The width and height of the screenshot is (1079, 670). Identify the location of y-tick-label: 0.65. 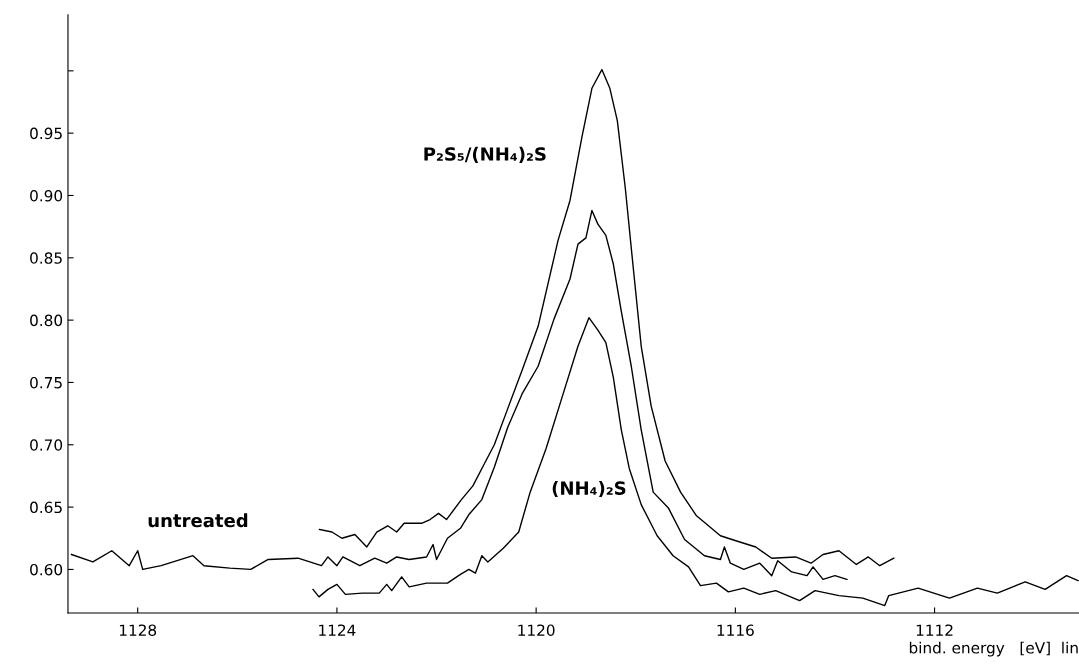
(46, 507).